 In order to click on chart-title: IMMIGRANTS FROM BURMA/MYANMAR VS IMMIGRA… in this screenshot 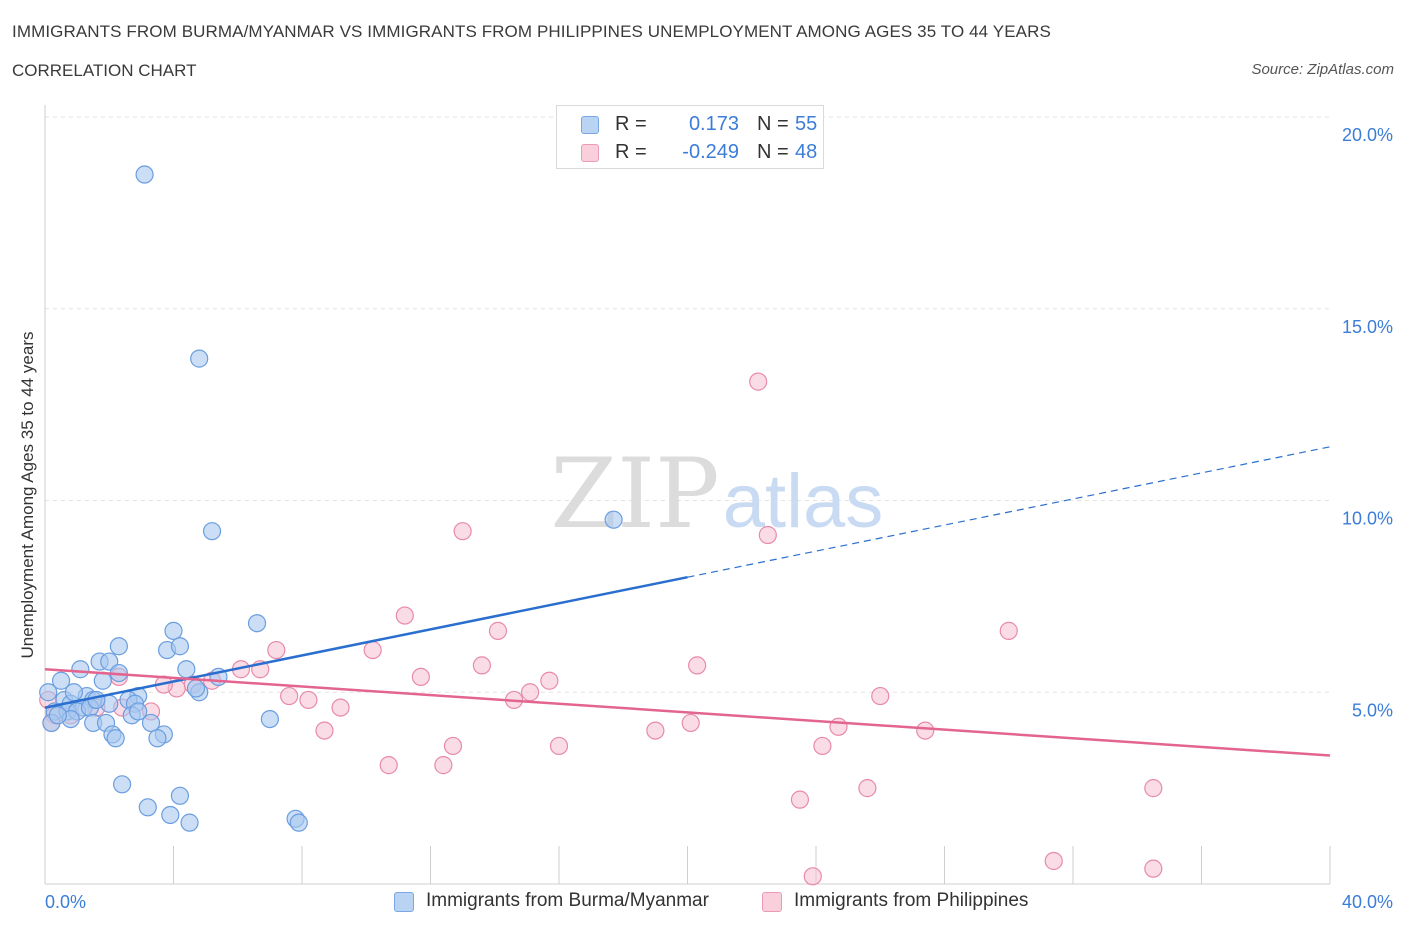, I will do `click(531, 31)`.